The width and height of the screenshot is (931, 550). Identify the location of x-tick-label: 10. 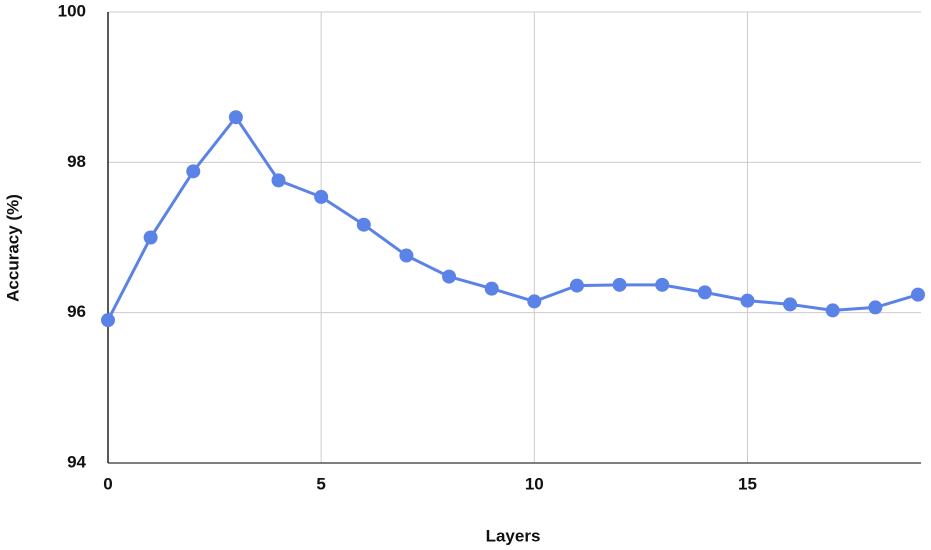
(534, 483).